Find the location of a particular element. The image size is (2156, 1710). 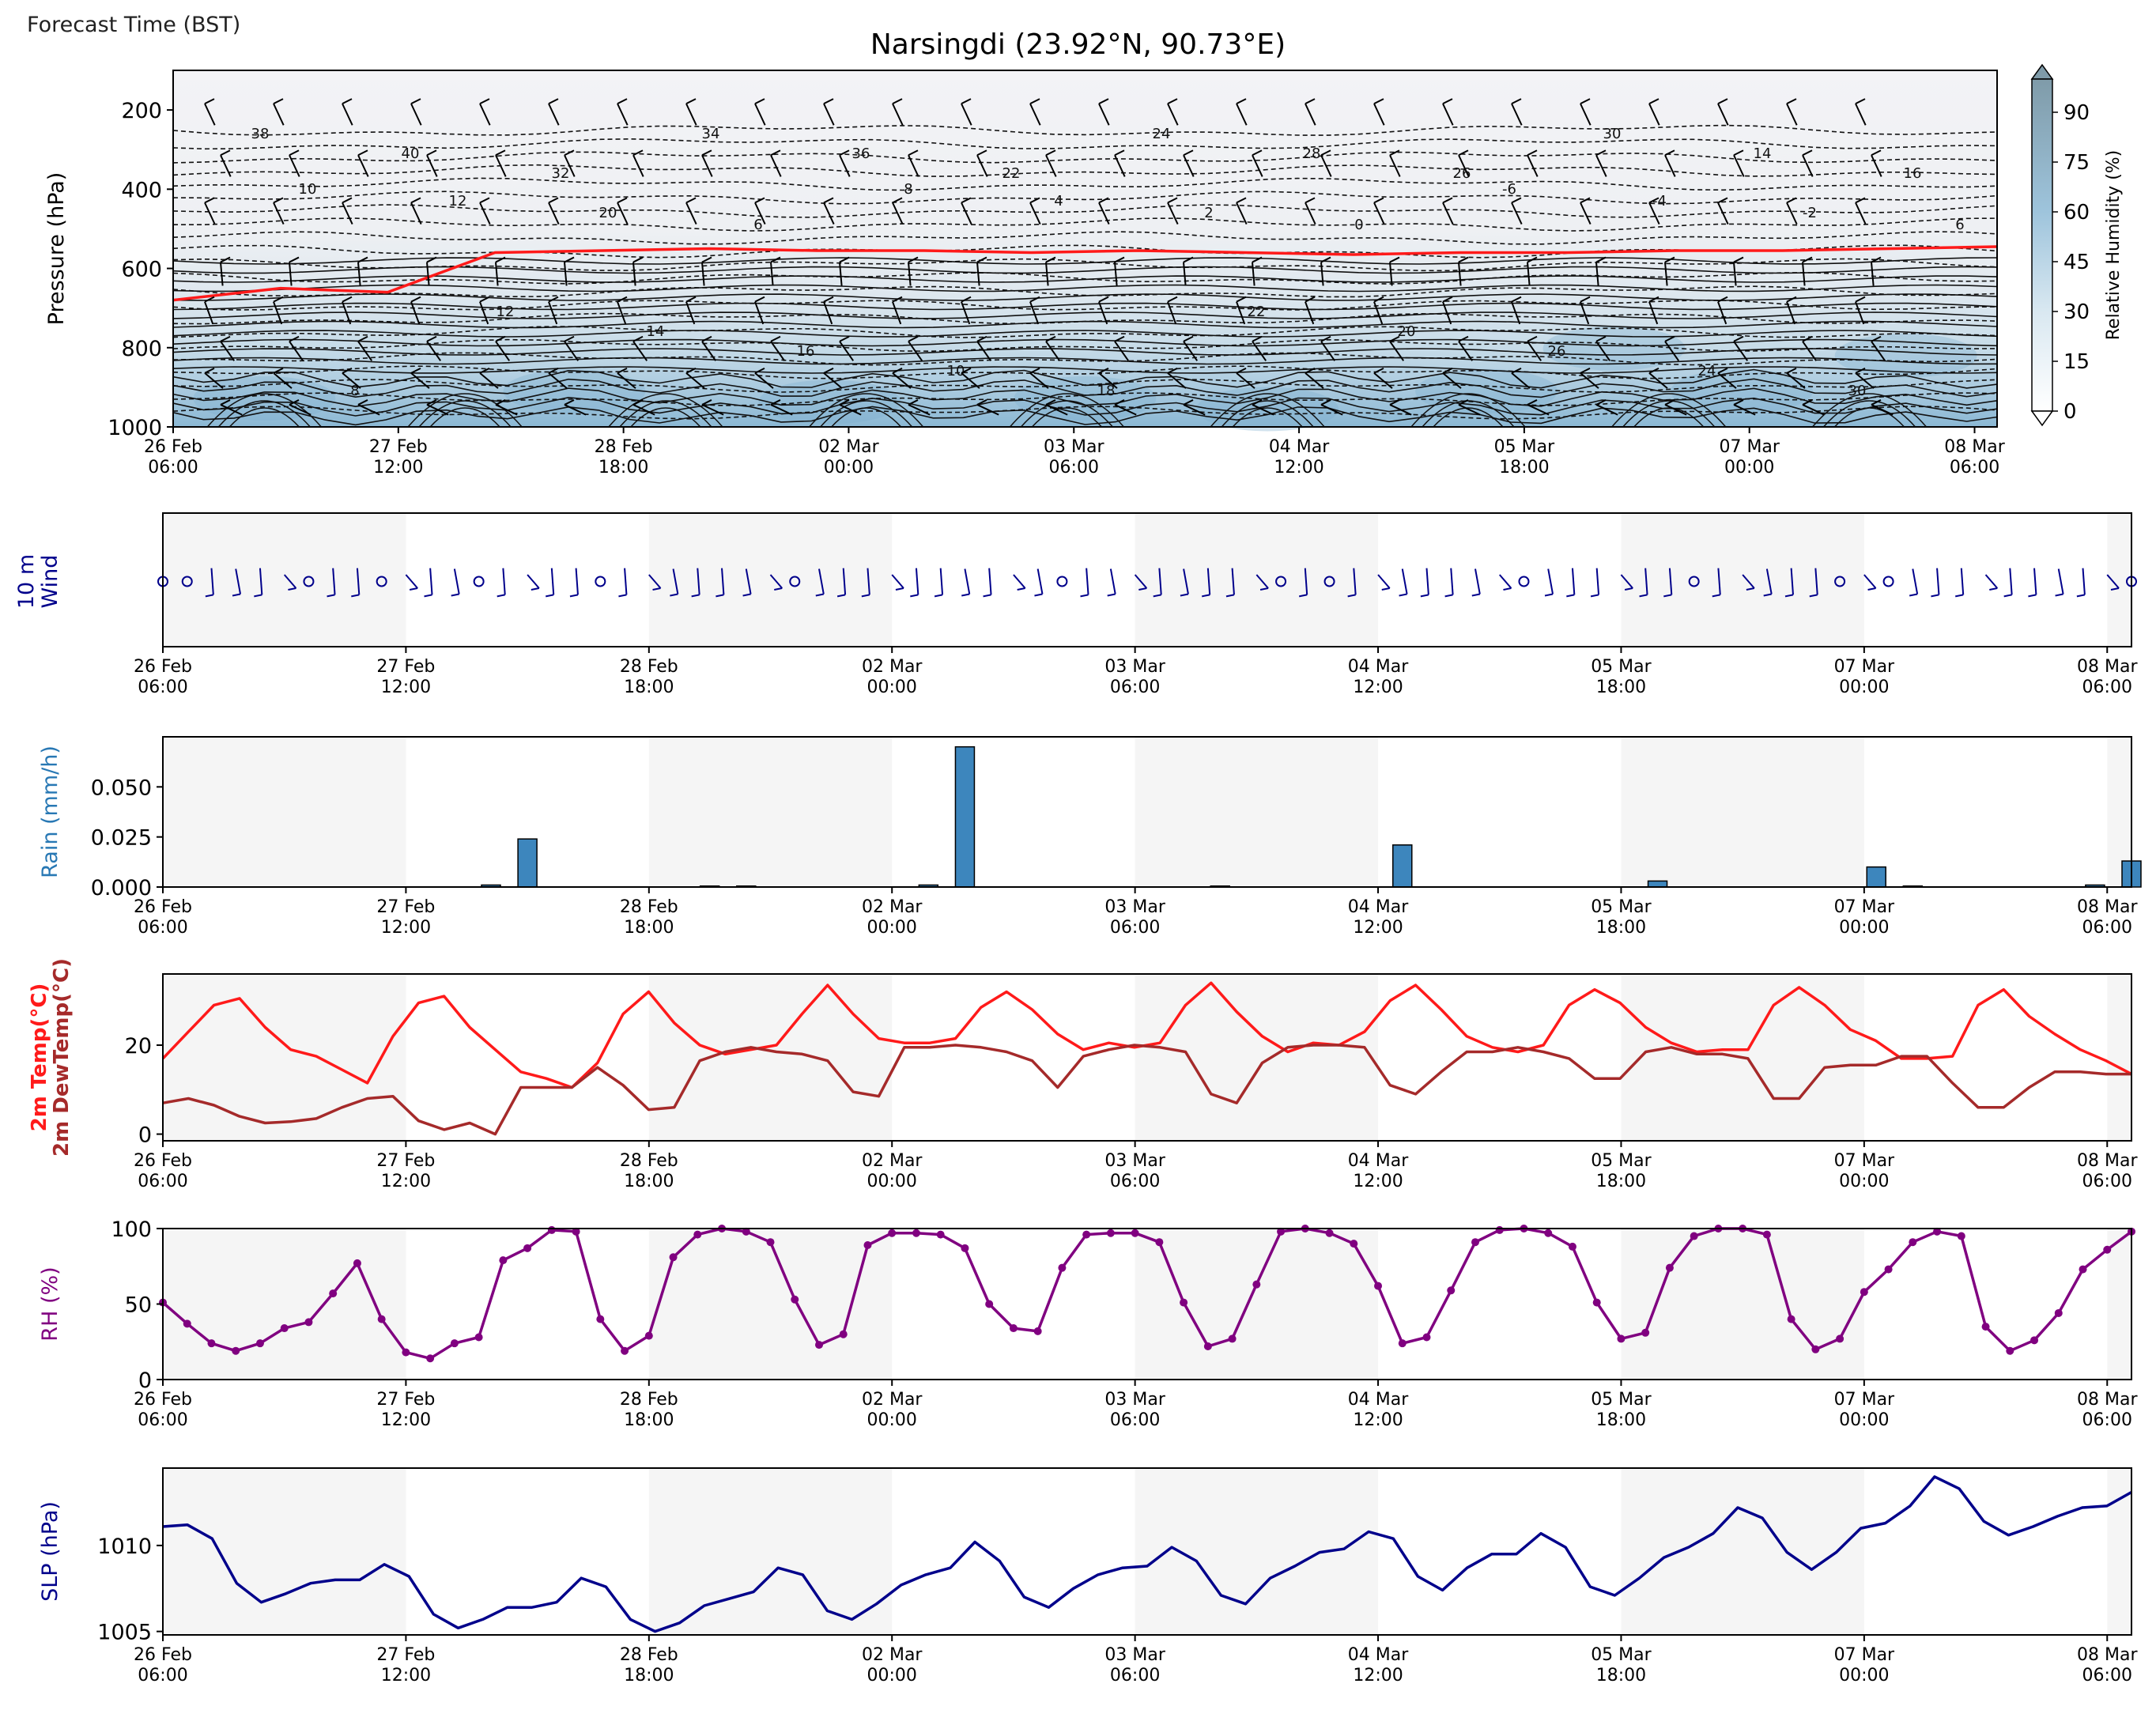

rain-ytick-label: 0.050 is located at coordinates (121, 788).